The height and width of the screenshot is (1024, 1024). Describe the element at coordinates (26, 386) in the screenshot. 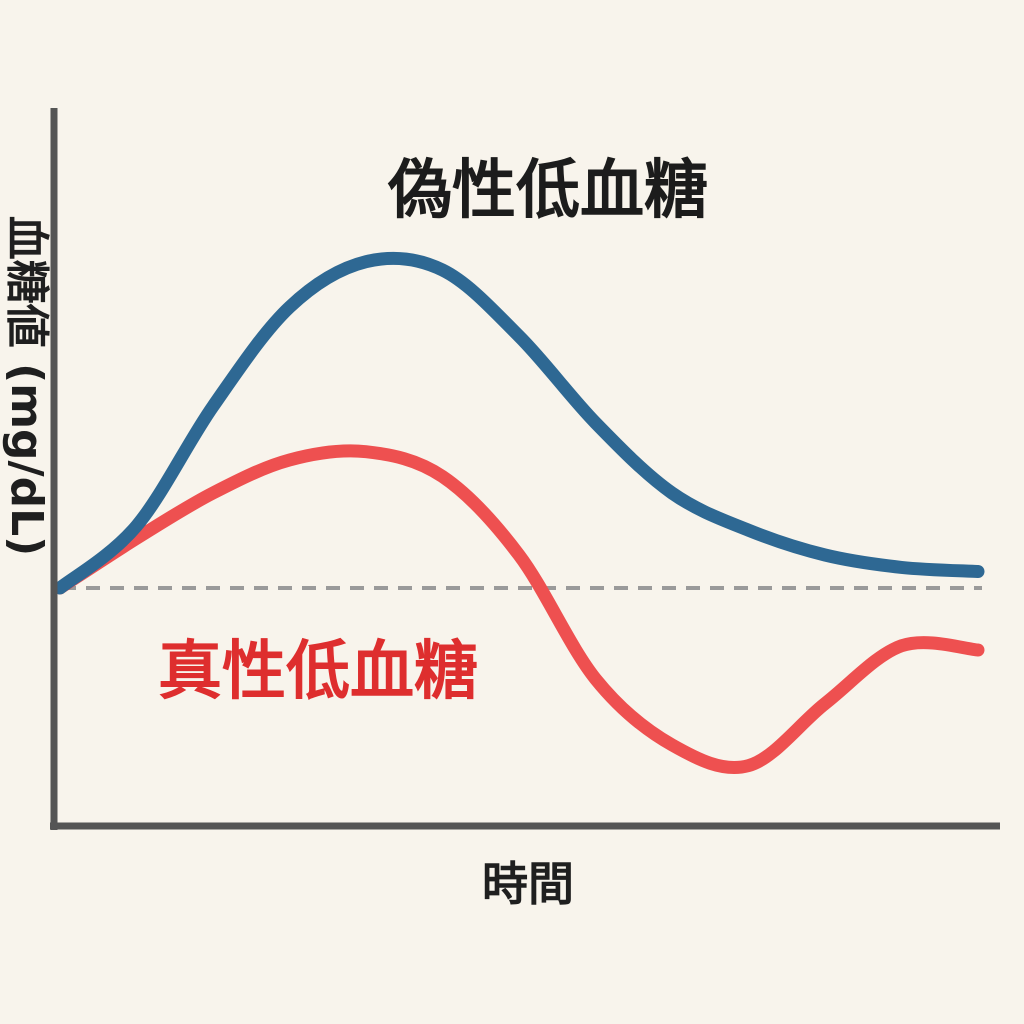

I see `y-axis-label: 血糖値 (mg/dL)` at that location.